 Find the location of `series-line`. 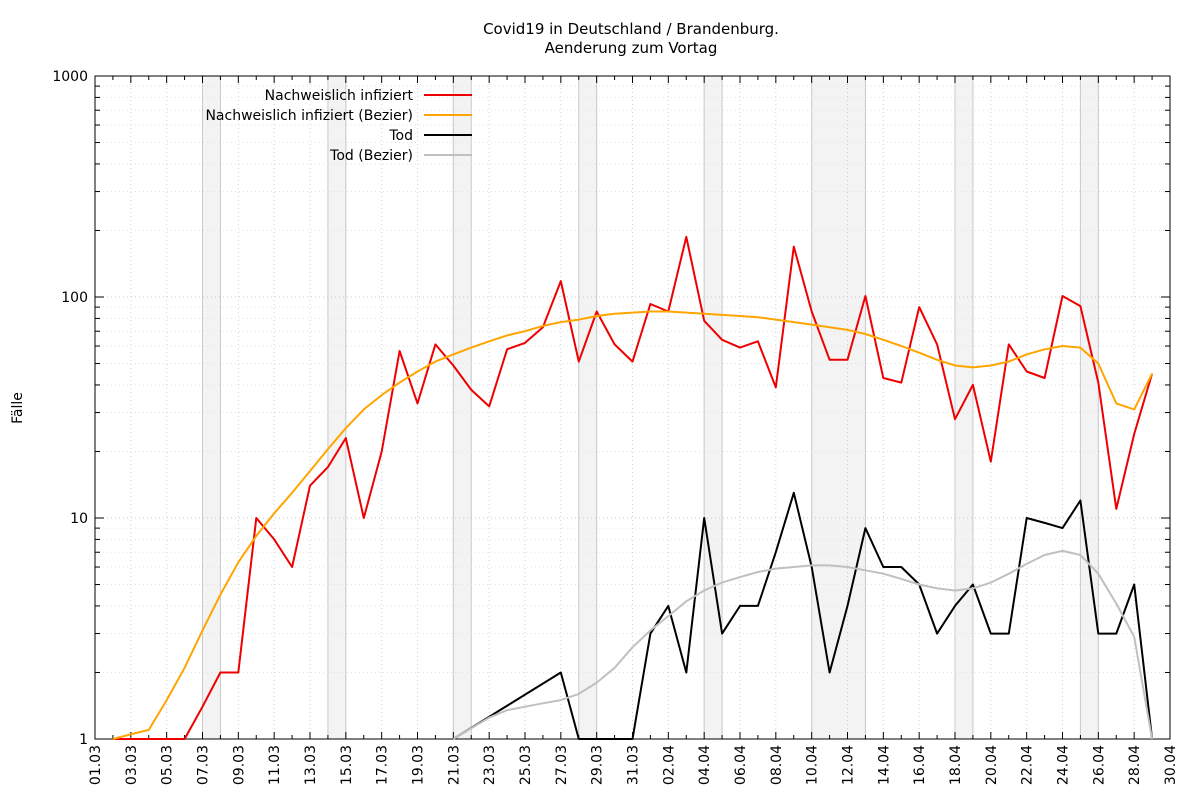

series-line is located at coordinates (803, 644).